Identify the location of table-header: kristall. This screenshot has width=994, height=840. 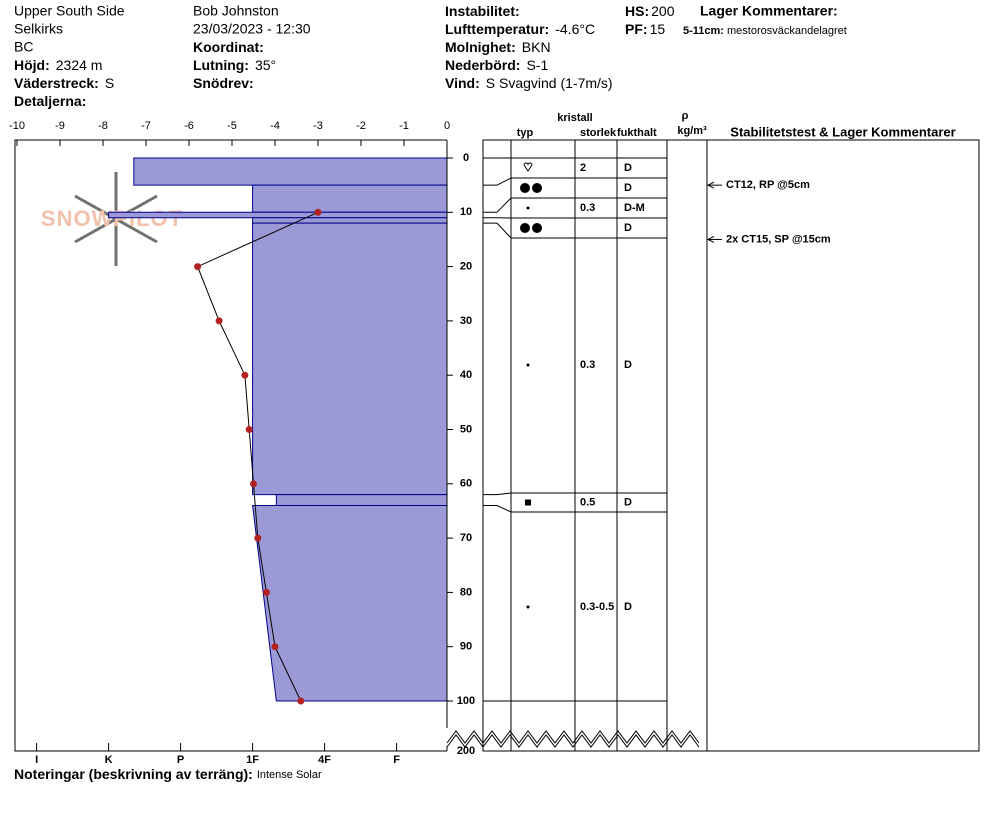
(574, 118).